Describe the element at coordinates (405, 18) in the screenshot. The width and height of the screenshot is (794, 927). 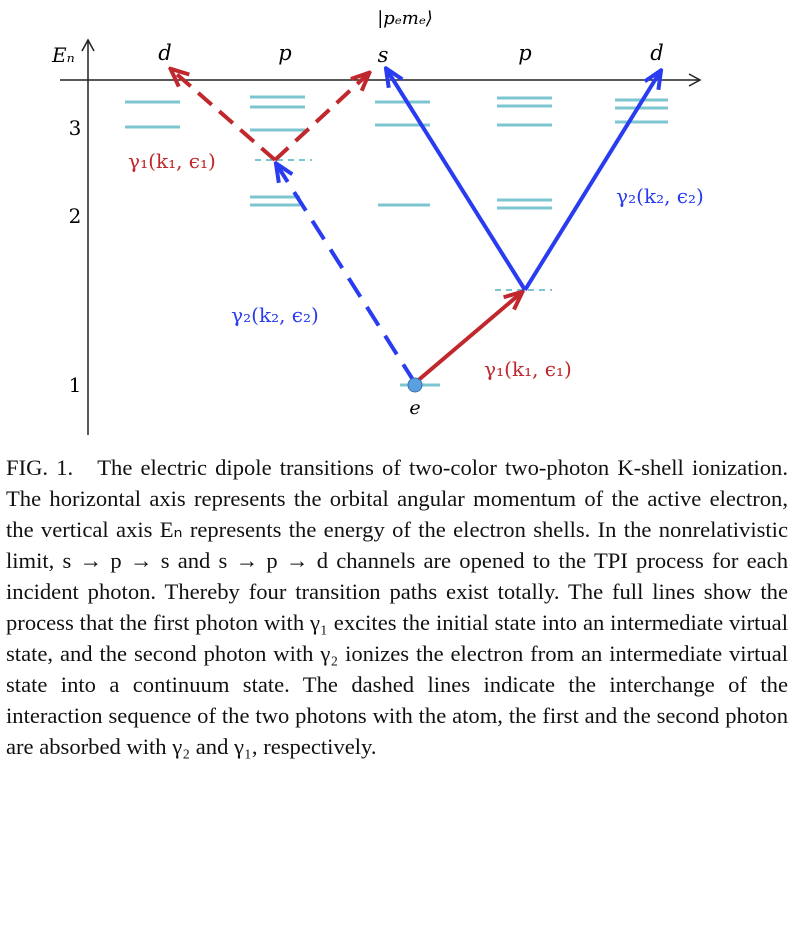
I see `state-label: |pₑmₑ⟩` at that location.